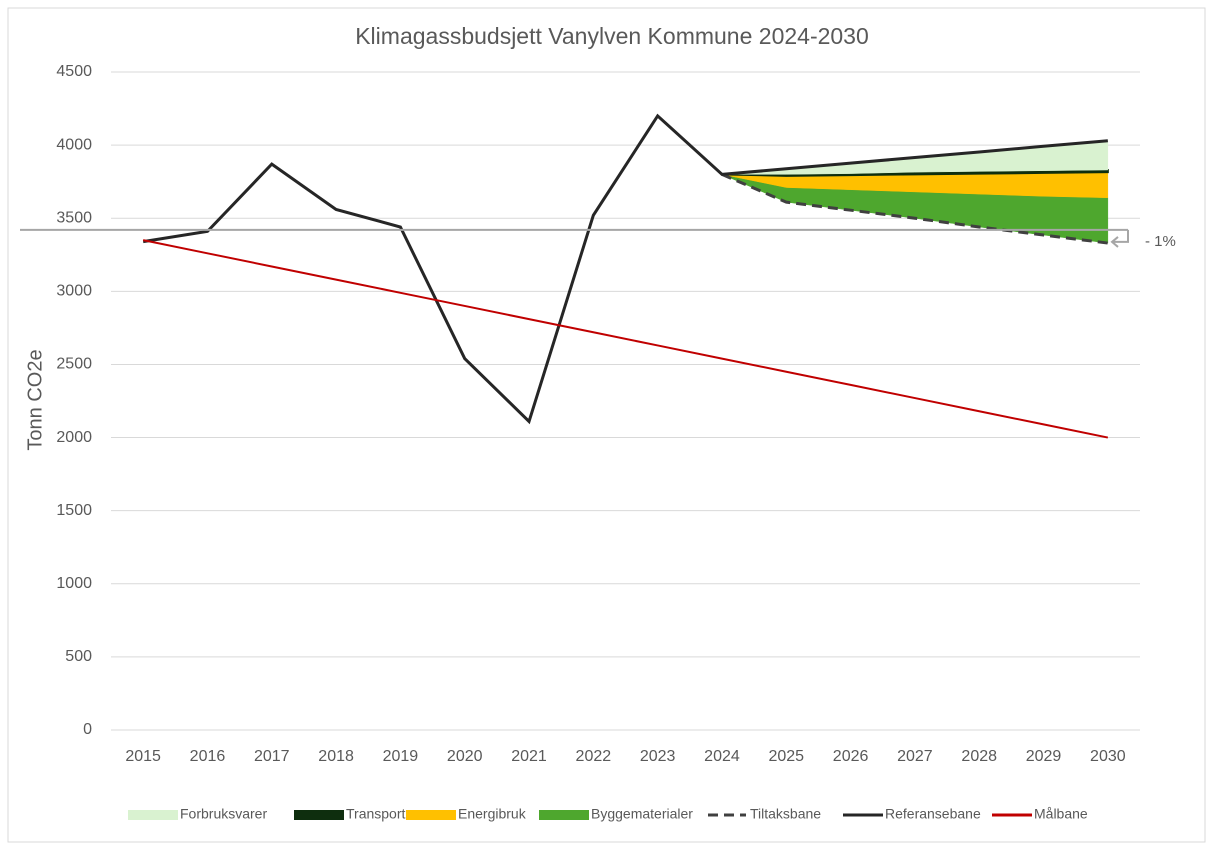 This screenshot has height=855, width=1213. What do you see at coordinates (74, 217) in the screenshot?
I see `y-tick-label: 3500` at bounding box center [74, 217].